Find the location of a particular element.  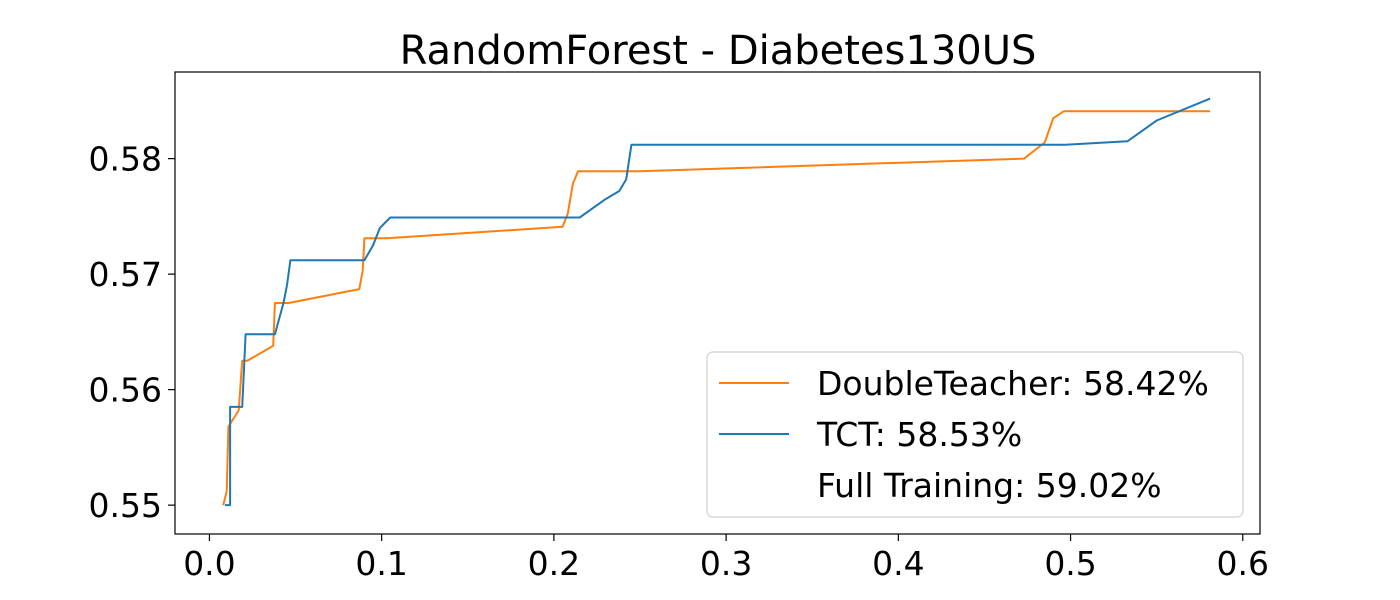

y-tick-label: 0.56 is located at coordinates (125, 390).